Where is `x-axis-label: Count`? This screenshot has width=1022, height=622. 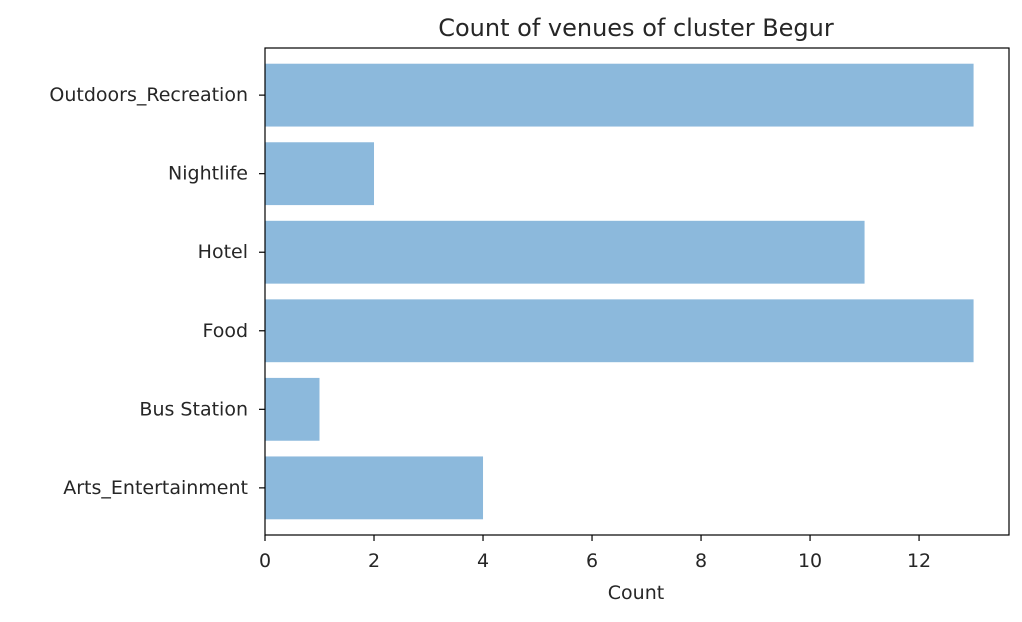
x-axis-label: Count is located at coordinates (636, 593).